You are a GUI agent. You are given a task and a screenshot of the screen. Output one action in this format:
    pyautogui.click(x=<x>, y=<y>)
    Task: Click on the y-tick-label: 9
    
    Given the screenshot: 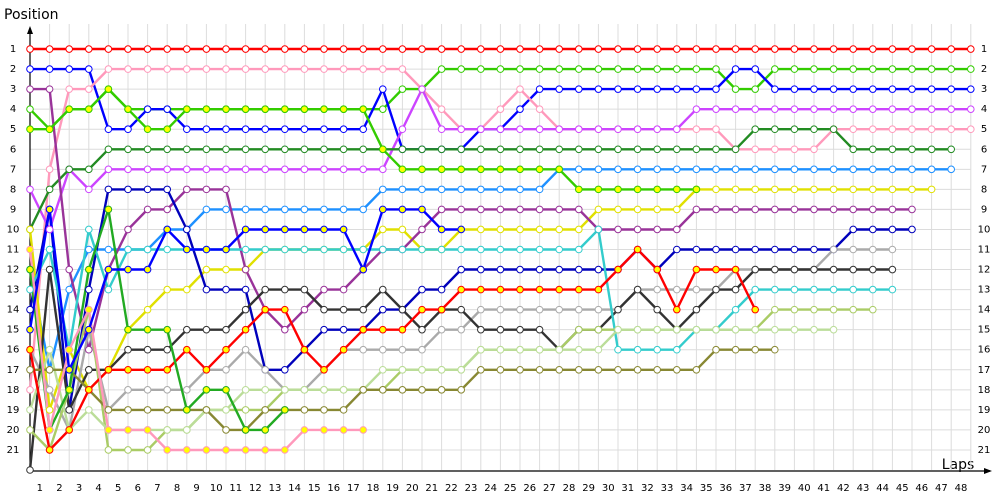 What is the action you would take?
    pyautogui.click(x=13, y=209)
    